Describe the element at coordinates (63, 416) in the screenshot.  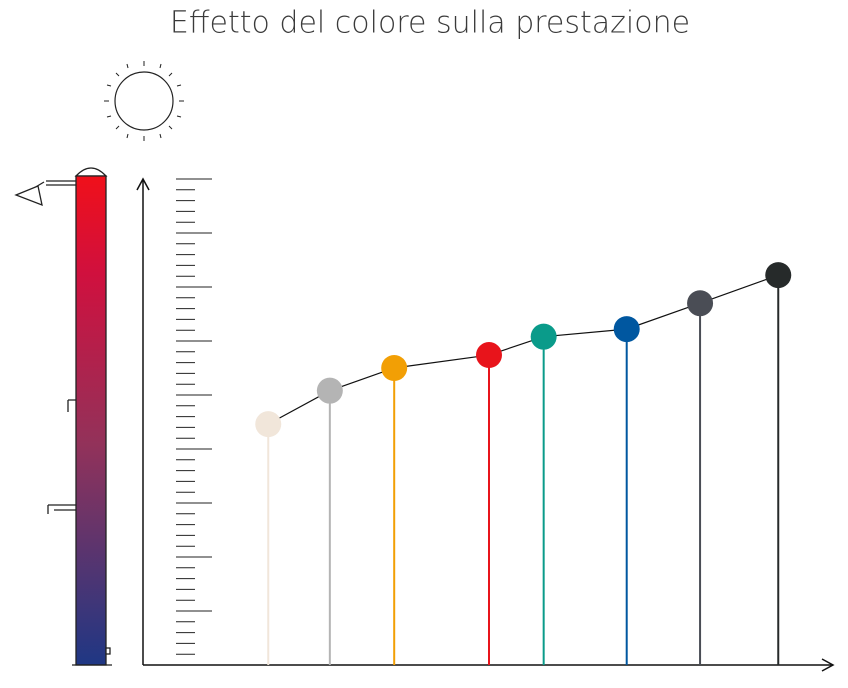
I see `shower-icon` at that location.